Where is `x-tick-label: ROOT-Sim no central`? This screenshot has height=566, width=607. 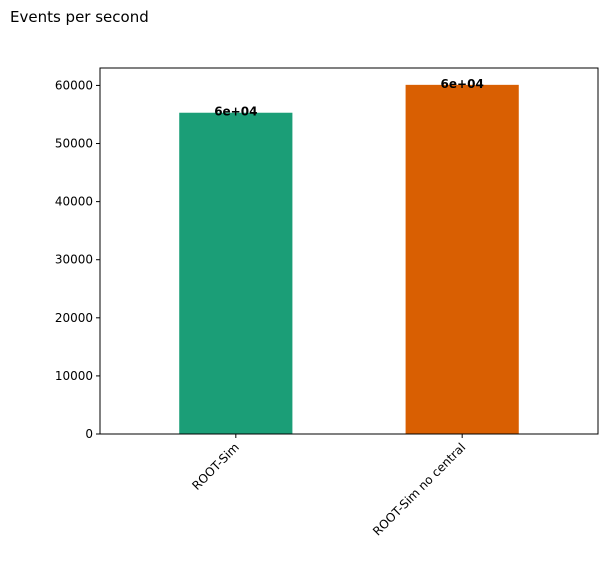
x-tick-label: ROOT-Sim no central is located at coordinates (419, 489).